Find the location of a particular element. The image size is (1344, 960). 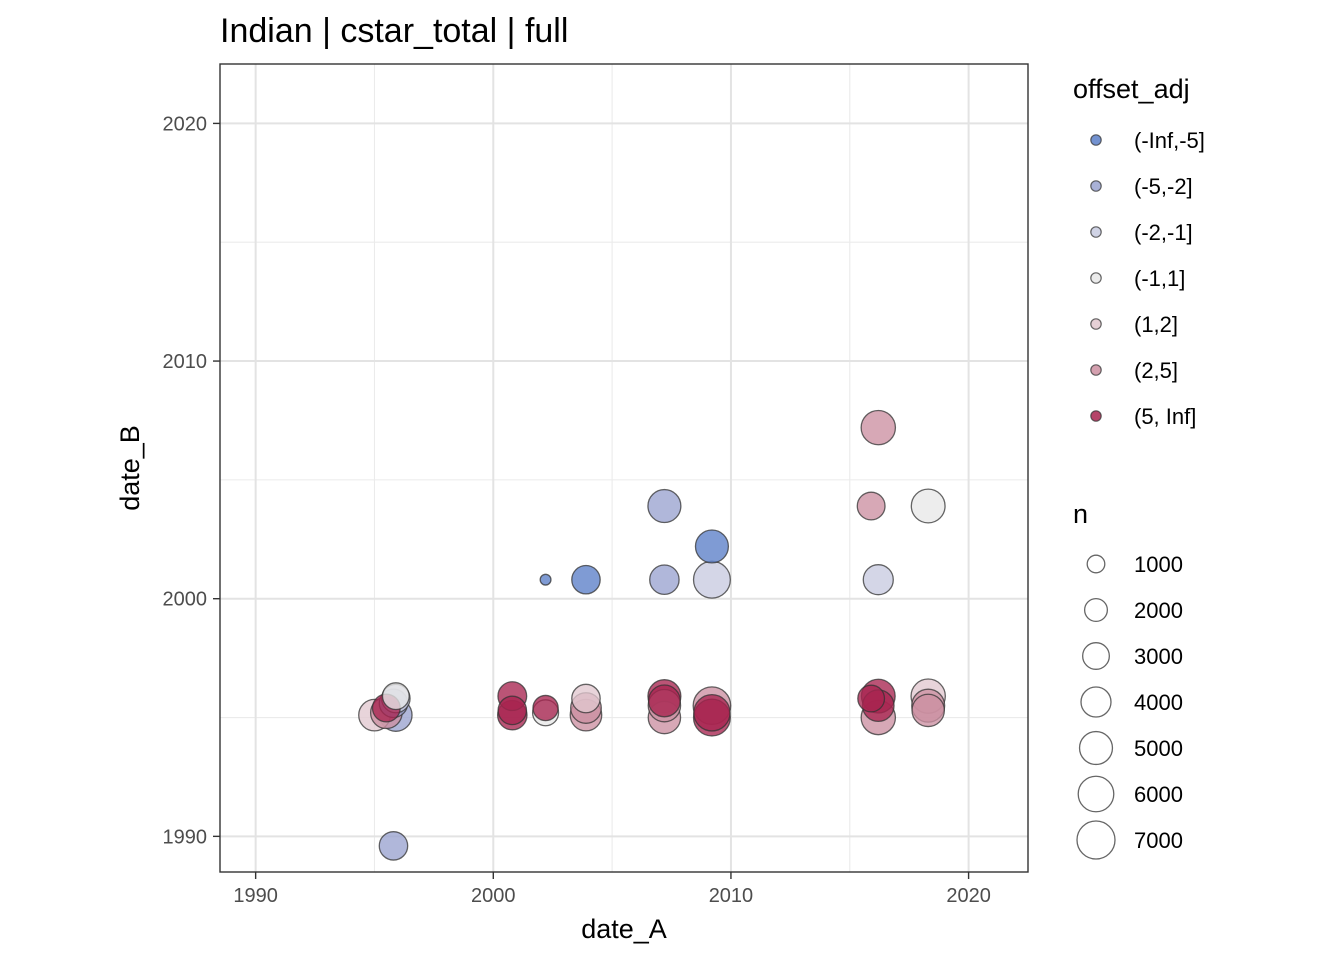

y-axis-title: date_B is located at coordinates (130, 468).